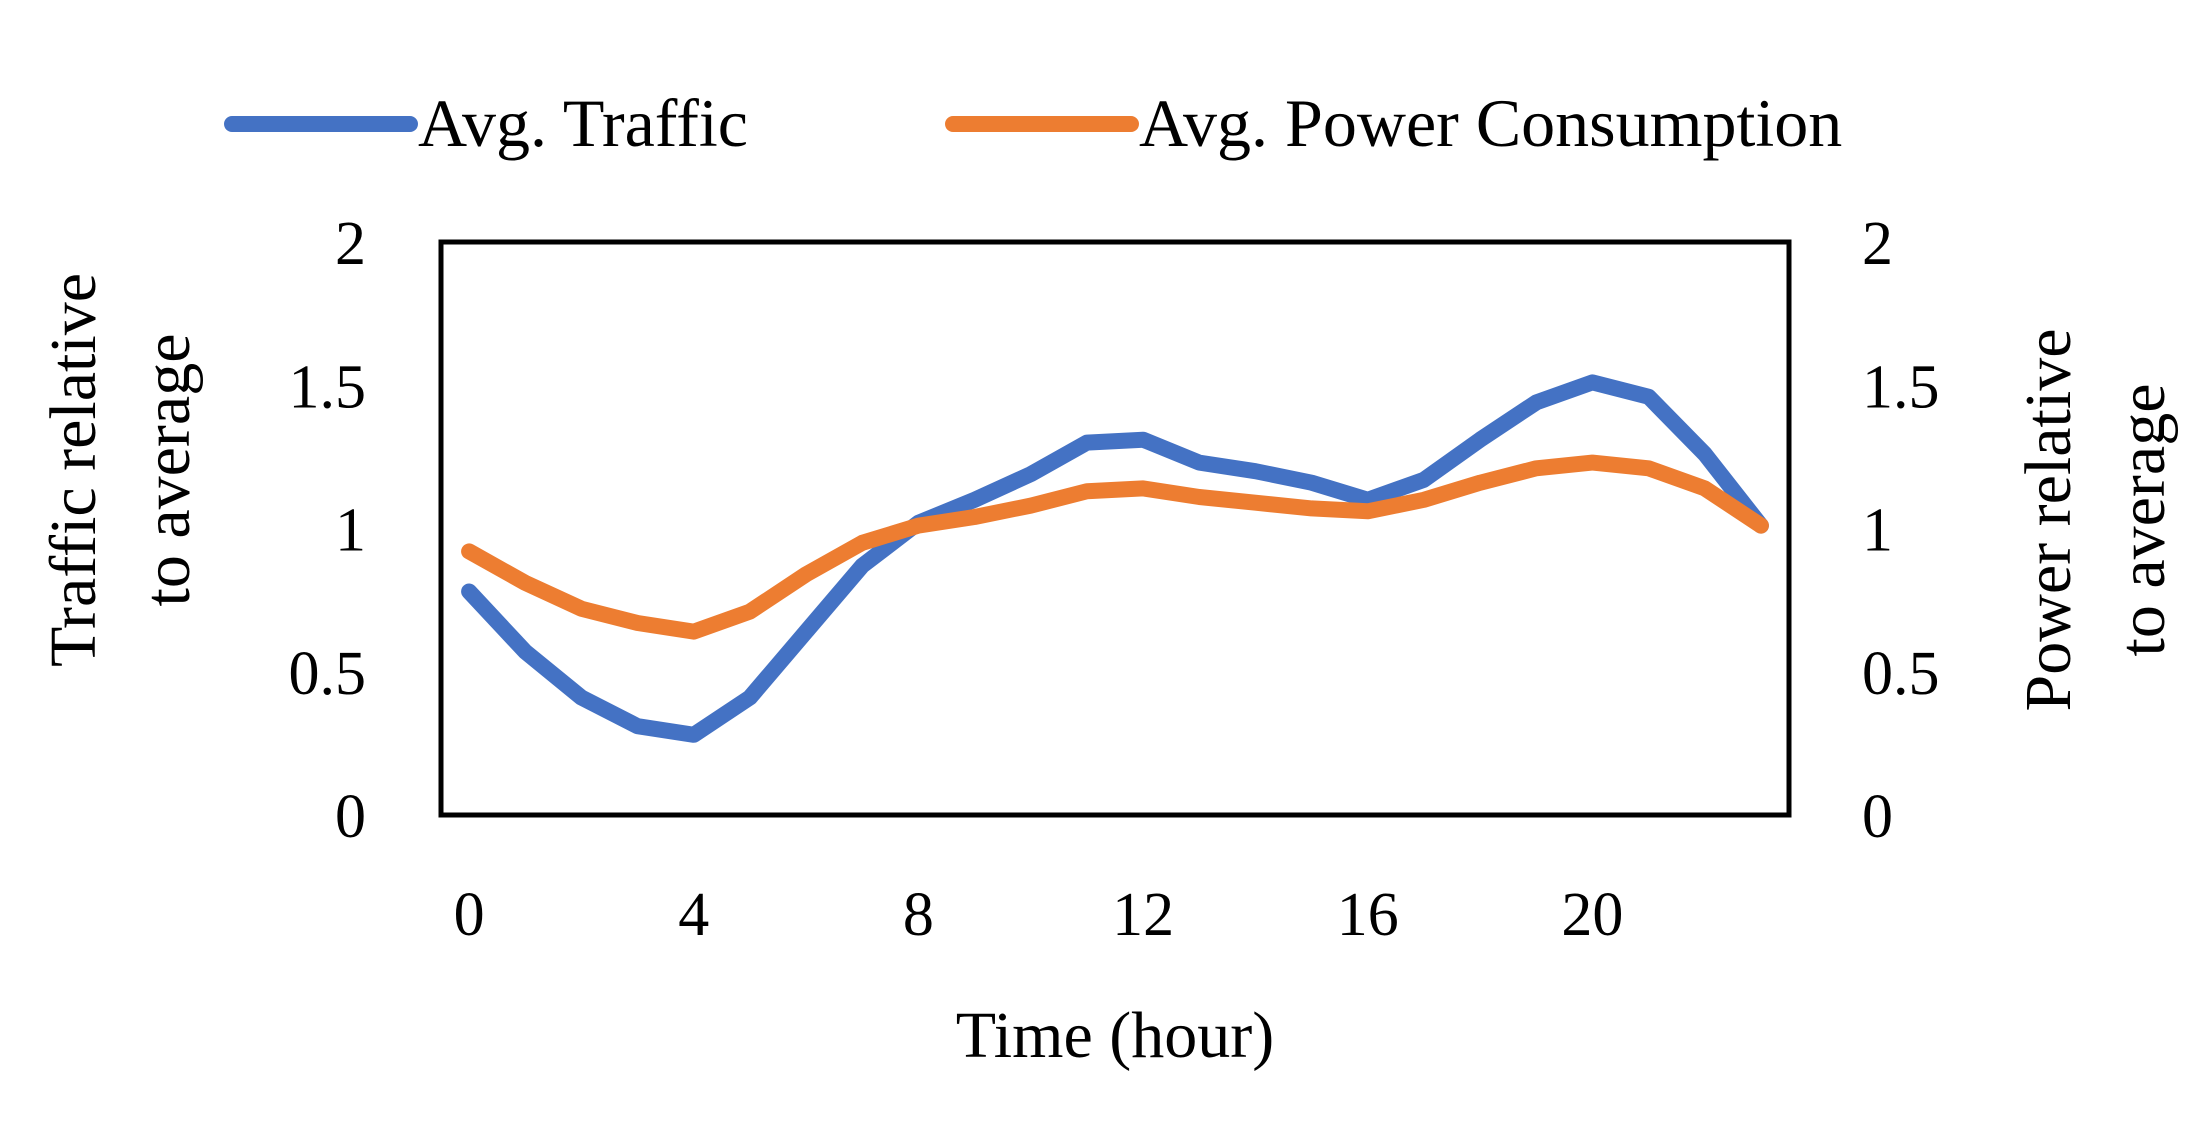  What do you see at coordinates (328, 674) in the screenshot?
I see `y-left-tick-label: 0.5` at bounding box center [328, 674].